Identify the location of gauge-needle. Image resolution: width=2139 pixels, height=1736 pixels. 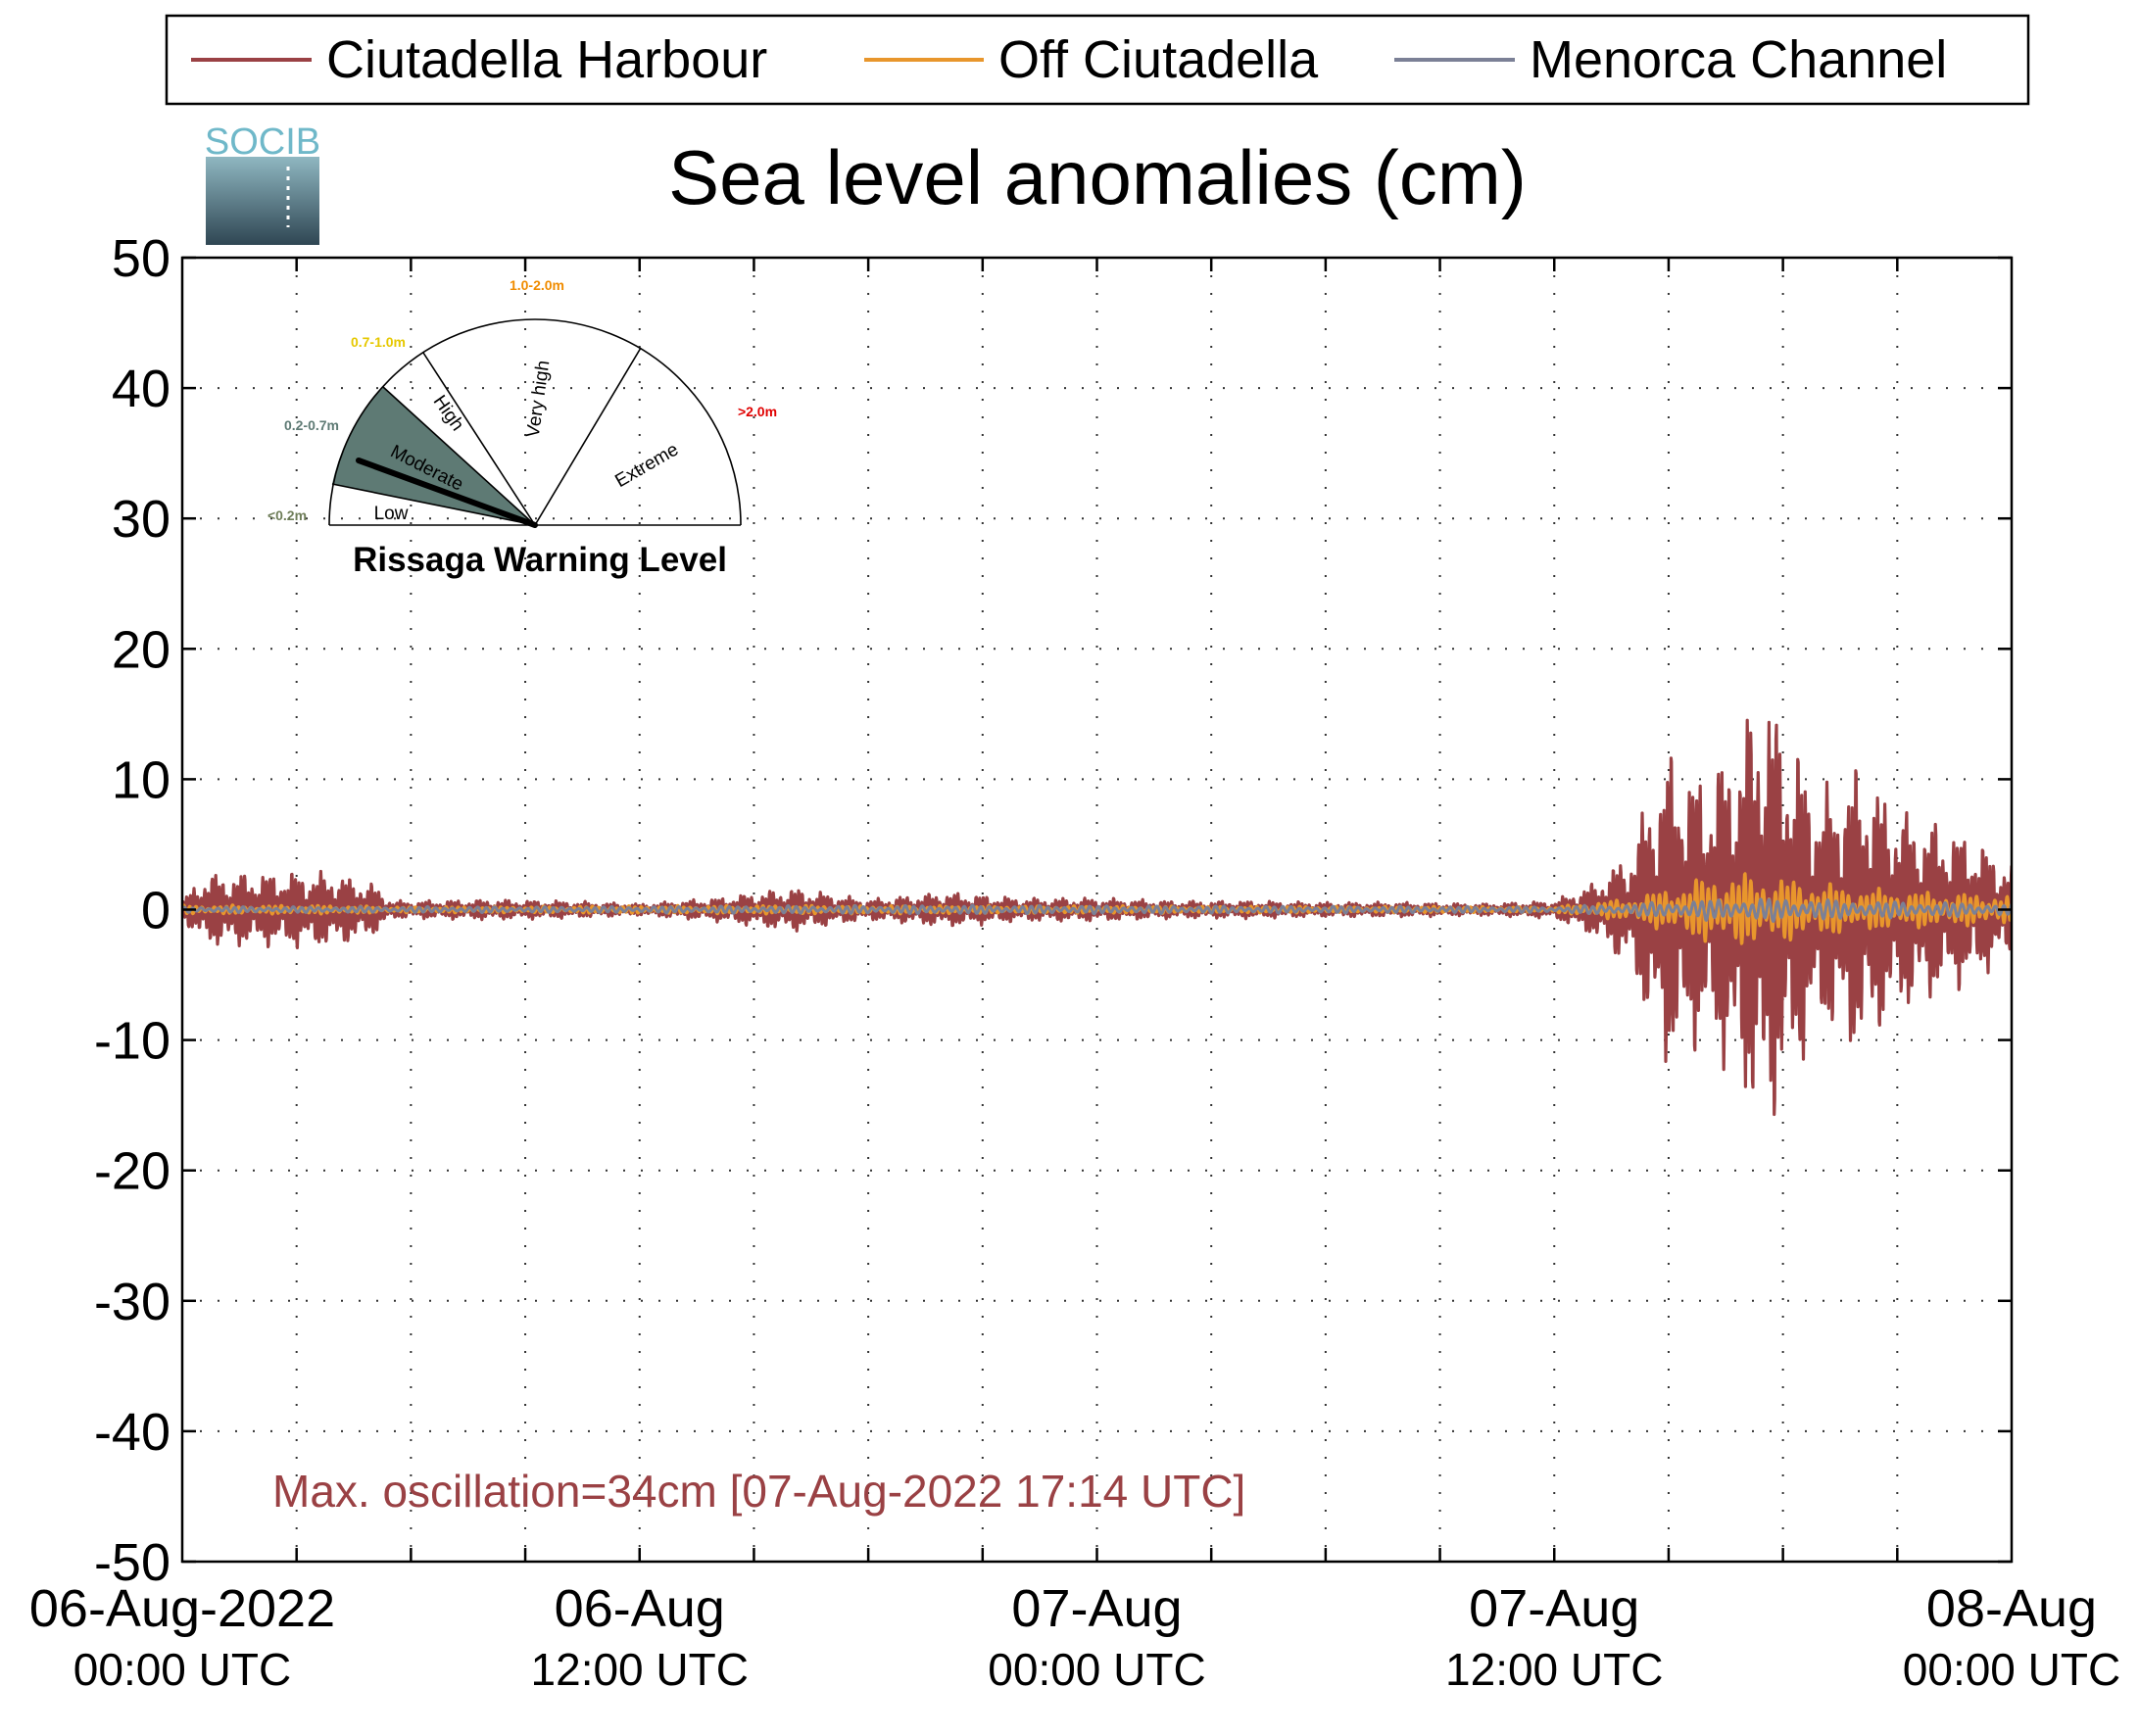
(447, 493).